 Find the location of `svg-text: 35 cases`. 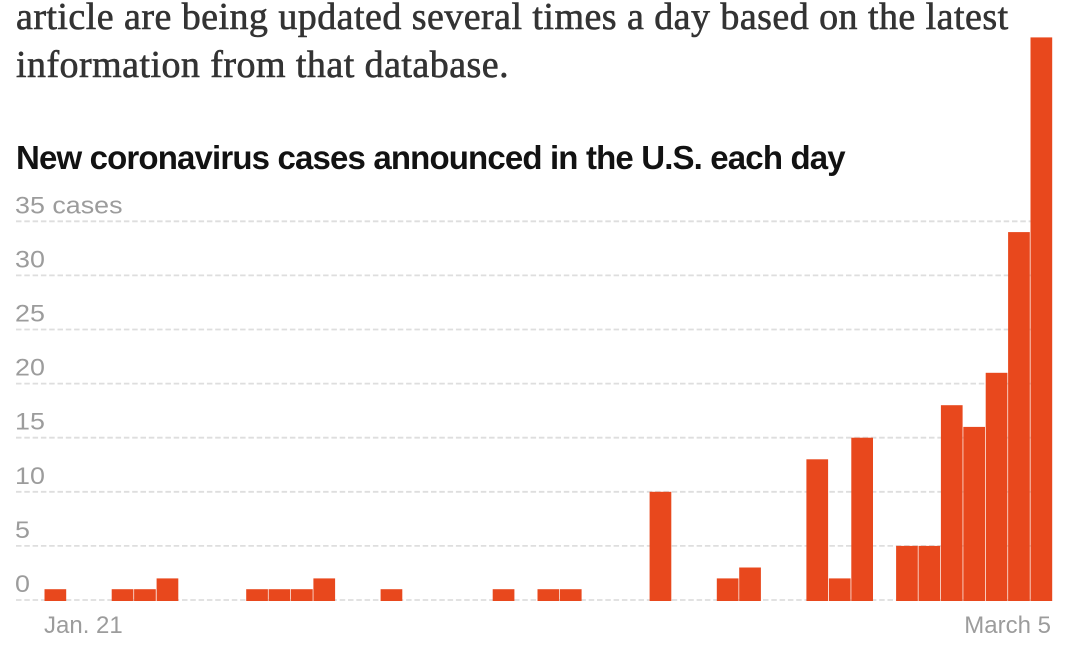

svg-text: 35 cases is located at coordinates (69, 206).